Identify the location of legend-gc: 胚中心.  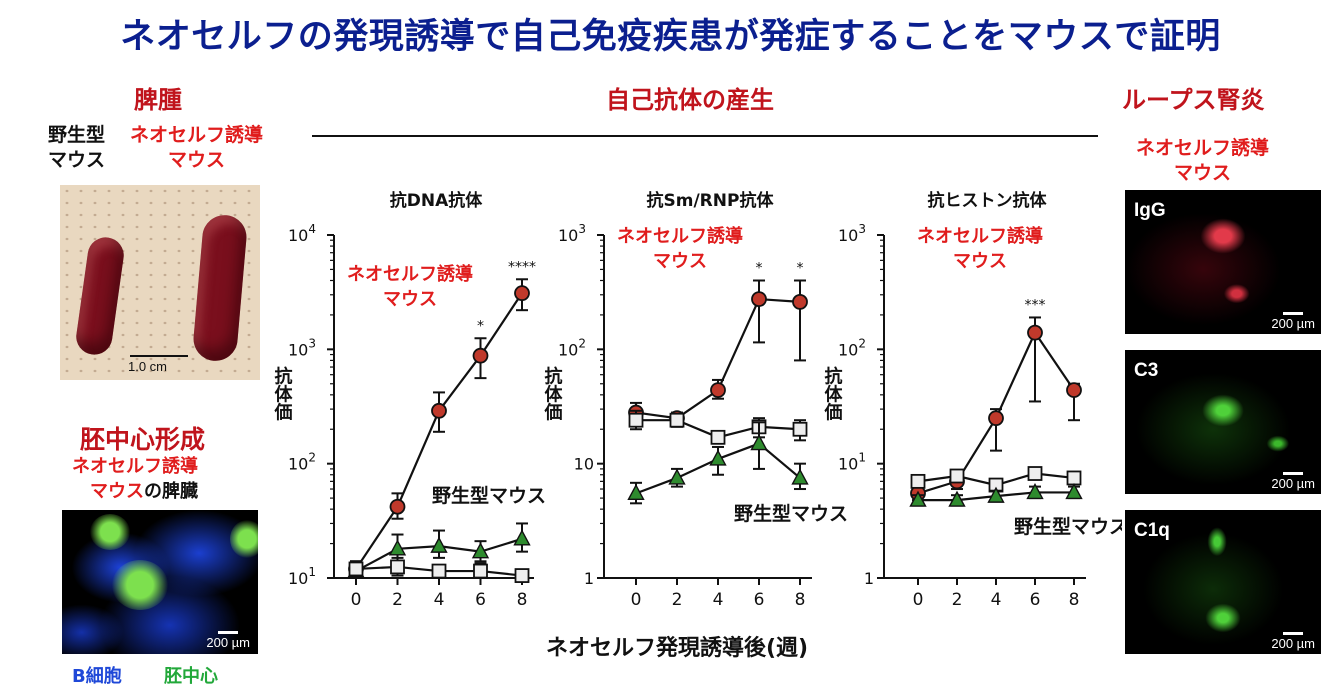
(191, 676).